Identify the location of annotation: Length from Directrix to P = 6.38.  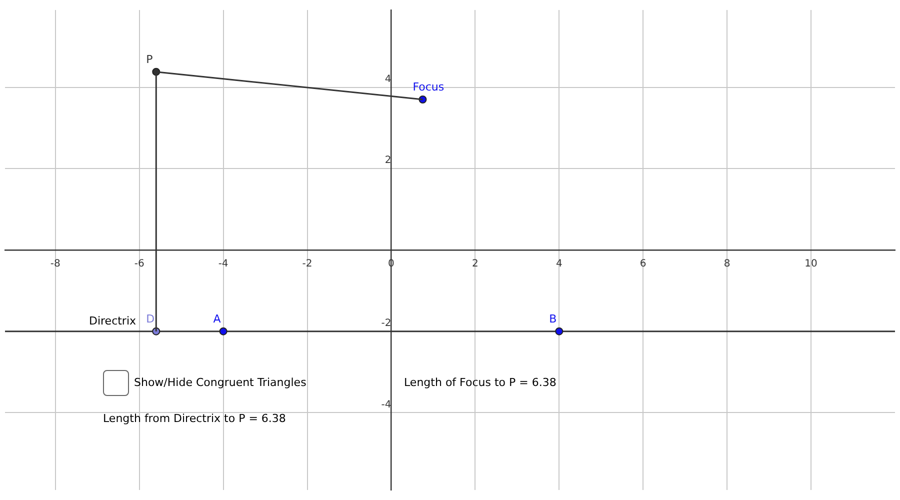
(194, 418).